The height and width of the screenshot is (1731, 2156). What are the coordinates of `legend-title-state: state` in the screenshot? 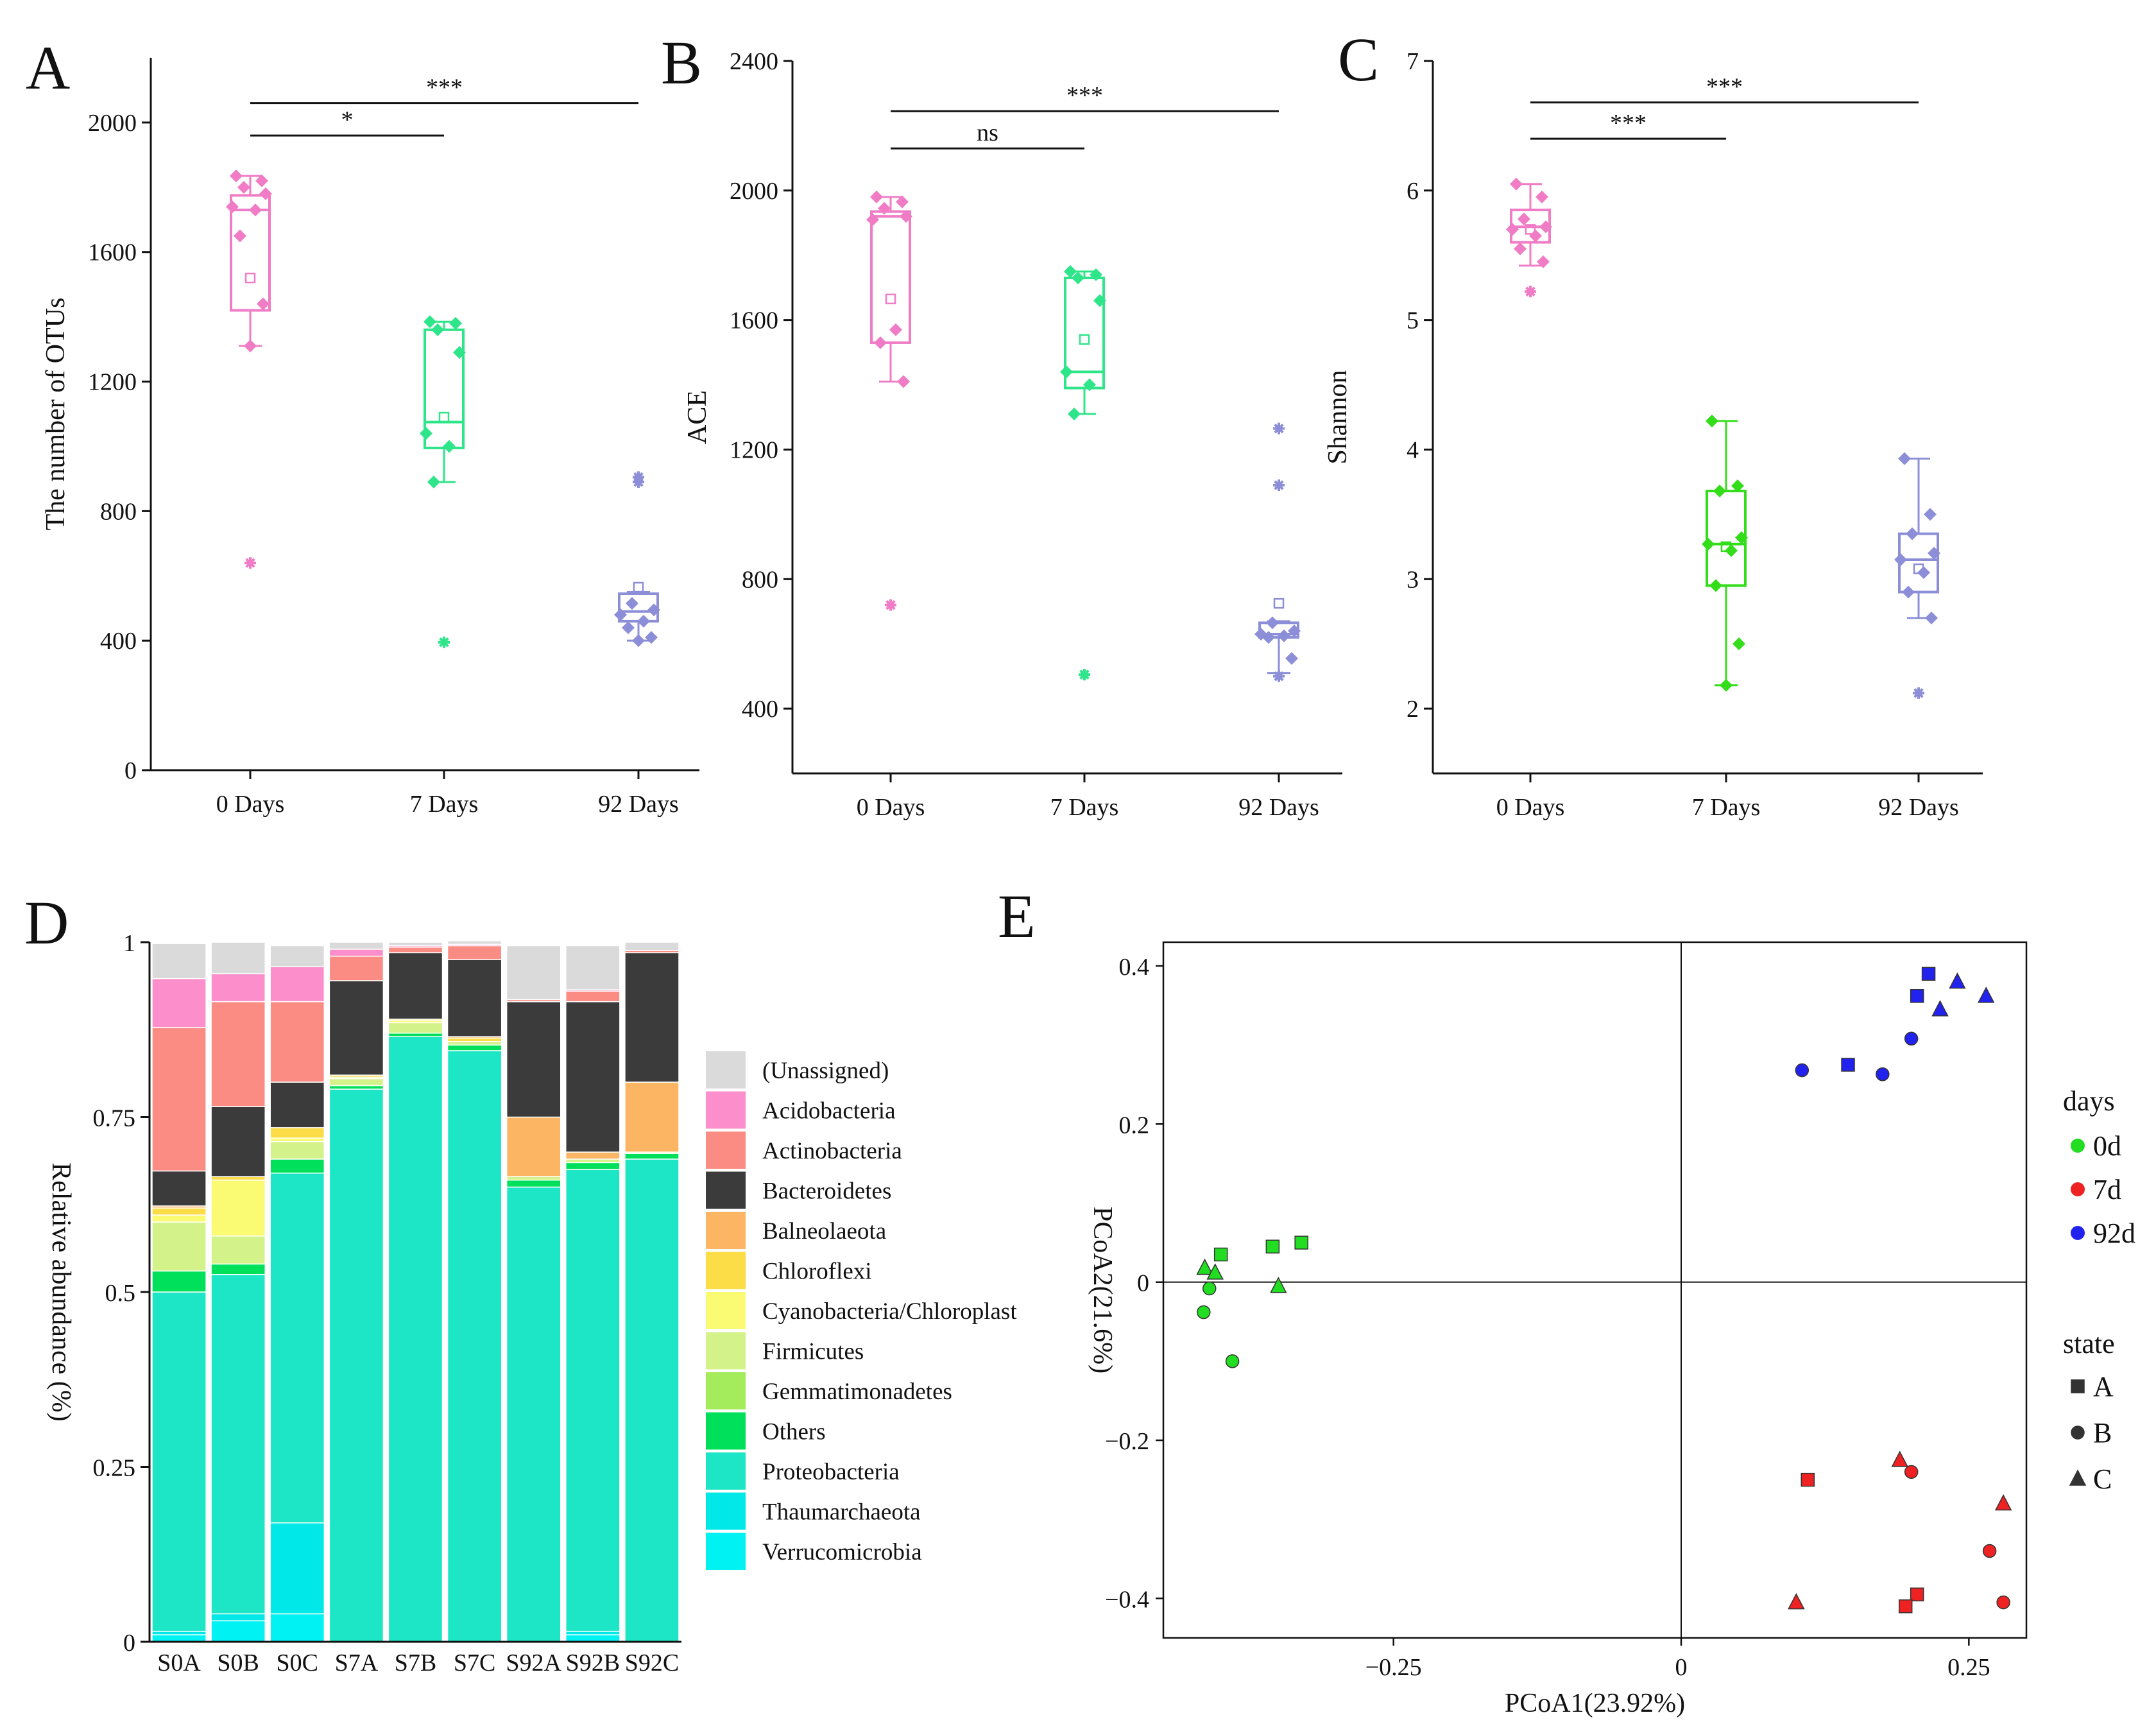 It's located at (2089, 1343).